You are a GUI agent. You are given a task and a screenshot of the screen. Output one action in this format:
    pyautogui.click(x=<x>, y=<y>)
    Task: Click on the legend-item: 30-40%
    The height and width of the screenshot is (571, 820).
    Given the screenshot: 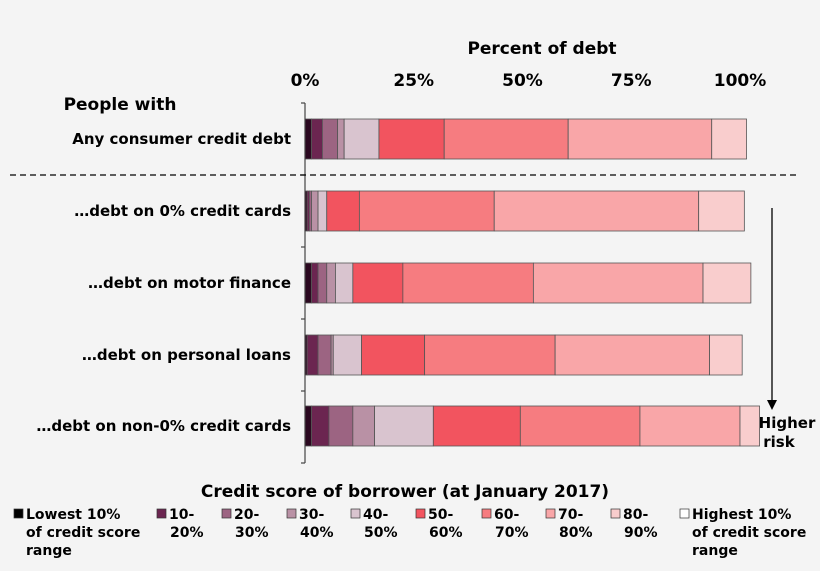 What is the action you would take?
    pyautogui.click(x=310, y=524)
    